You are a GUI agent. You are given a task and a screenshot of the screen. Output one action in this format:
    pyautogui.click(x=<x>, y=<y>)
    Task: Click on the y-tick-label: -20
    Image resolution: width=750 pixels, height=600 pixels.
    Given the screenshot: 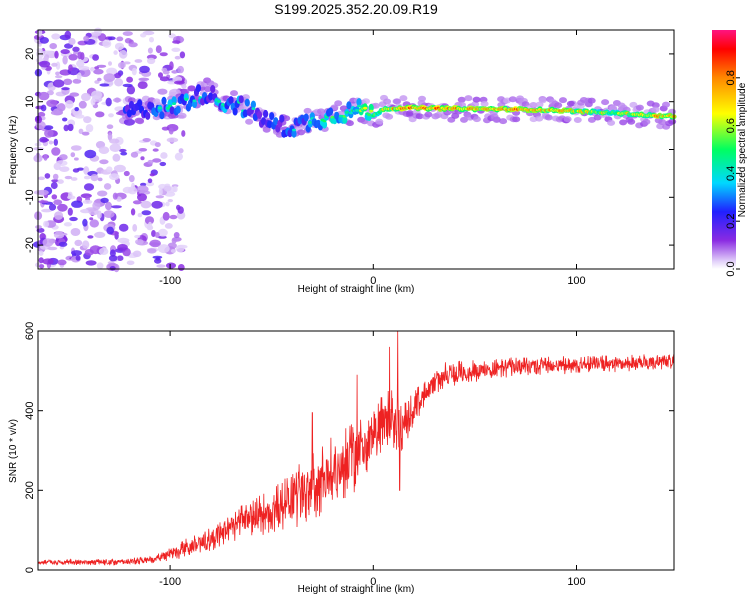 What is the action you would take?
    pyautogui.click(x=30, y=245)
    